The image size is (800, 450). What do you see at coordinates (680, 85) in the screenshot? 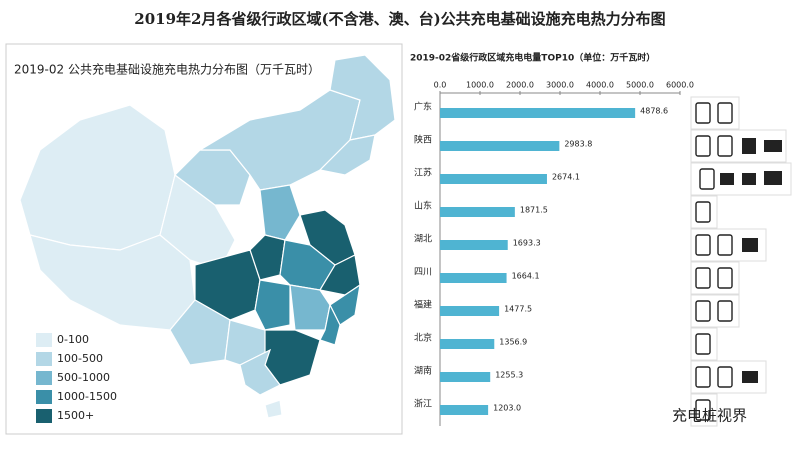
I see `x-tick-label: 6000.0` at bounding box center [680, 85].